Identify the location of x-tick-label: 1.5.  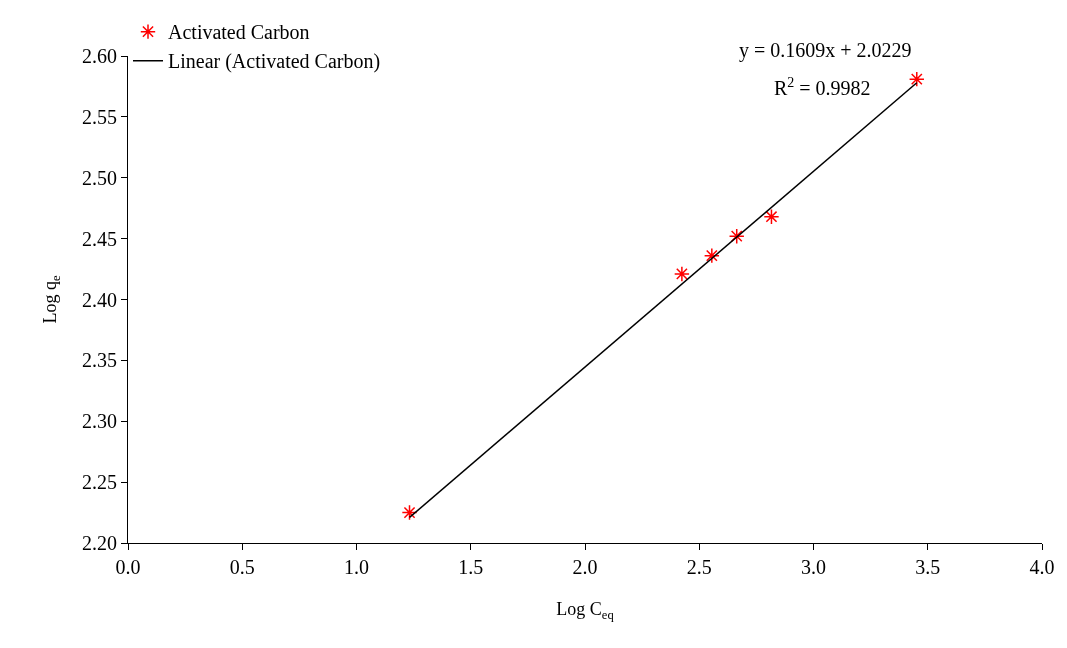
(471, 567).